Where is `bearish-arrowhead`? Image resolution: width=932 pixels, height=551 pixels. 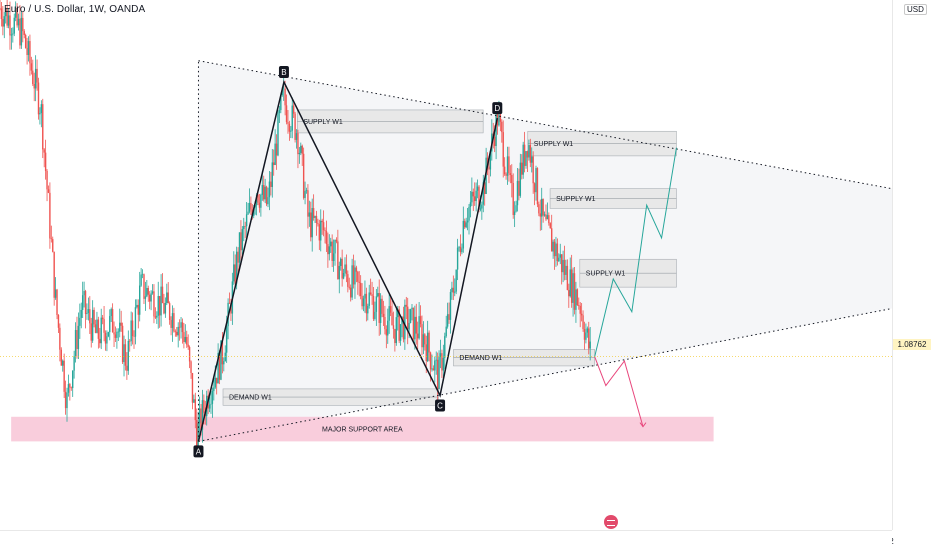
bearish-arrowhead is located at coordinates (643, 425).